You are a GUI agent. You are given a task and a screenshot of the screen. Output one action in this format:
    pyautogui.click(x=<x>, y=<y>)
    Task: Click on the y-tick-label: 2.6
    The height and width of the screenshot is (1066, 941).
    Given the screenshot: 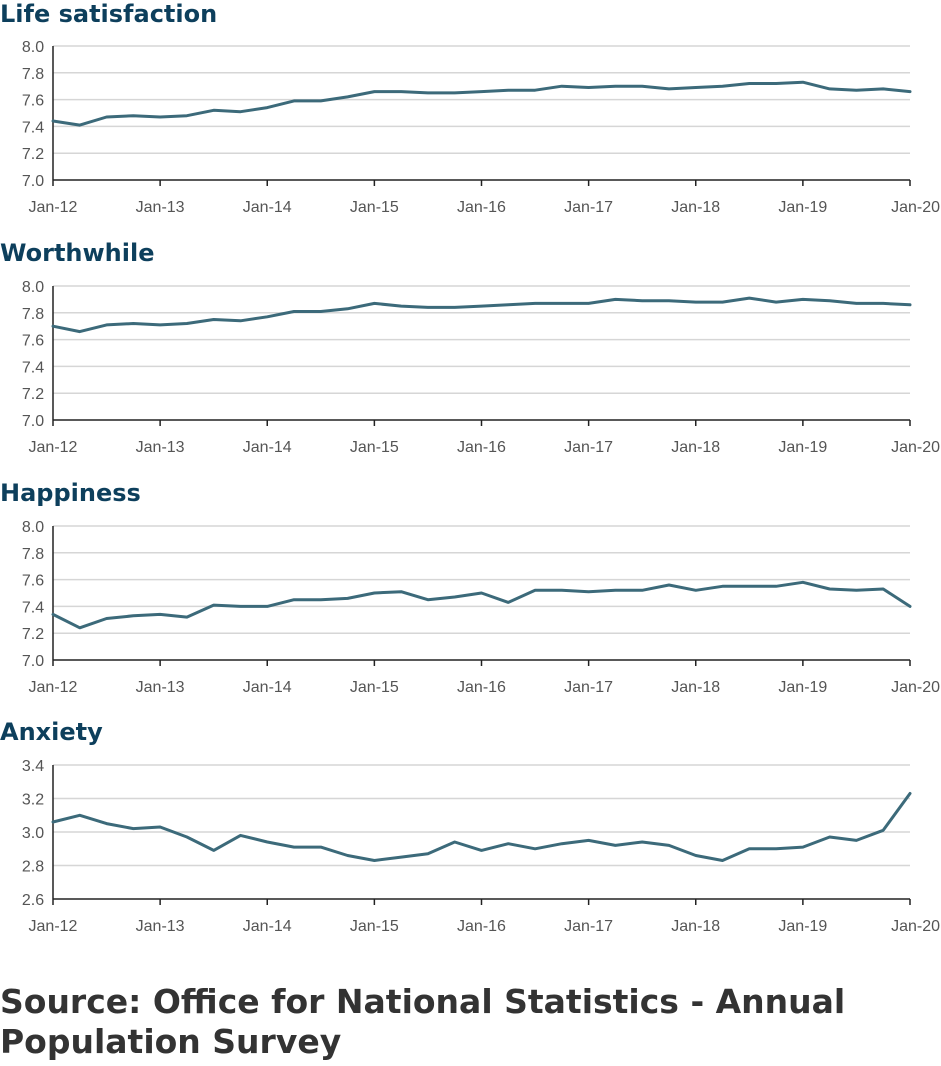 What is the action you would take?
    pyautogui.click(x=33, y=900)
    